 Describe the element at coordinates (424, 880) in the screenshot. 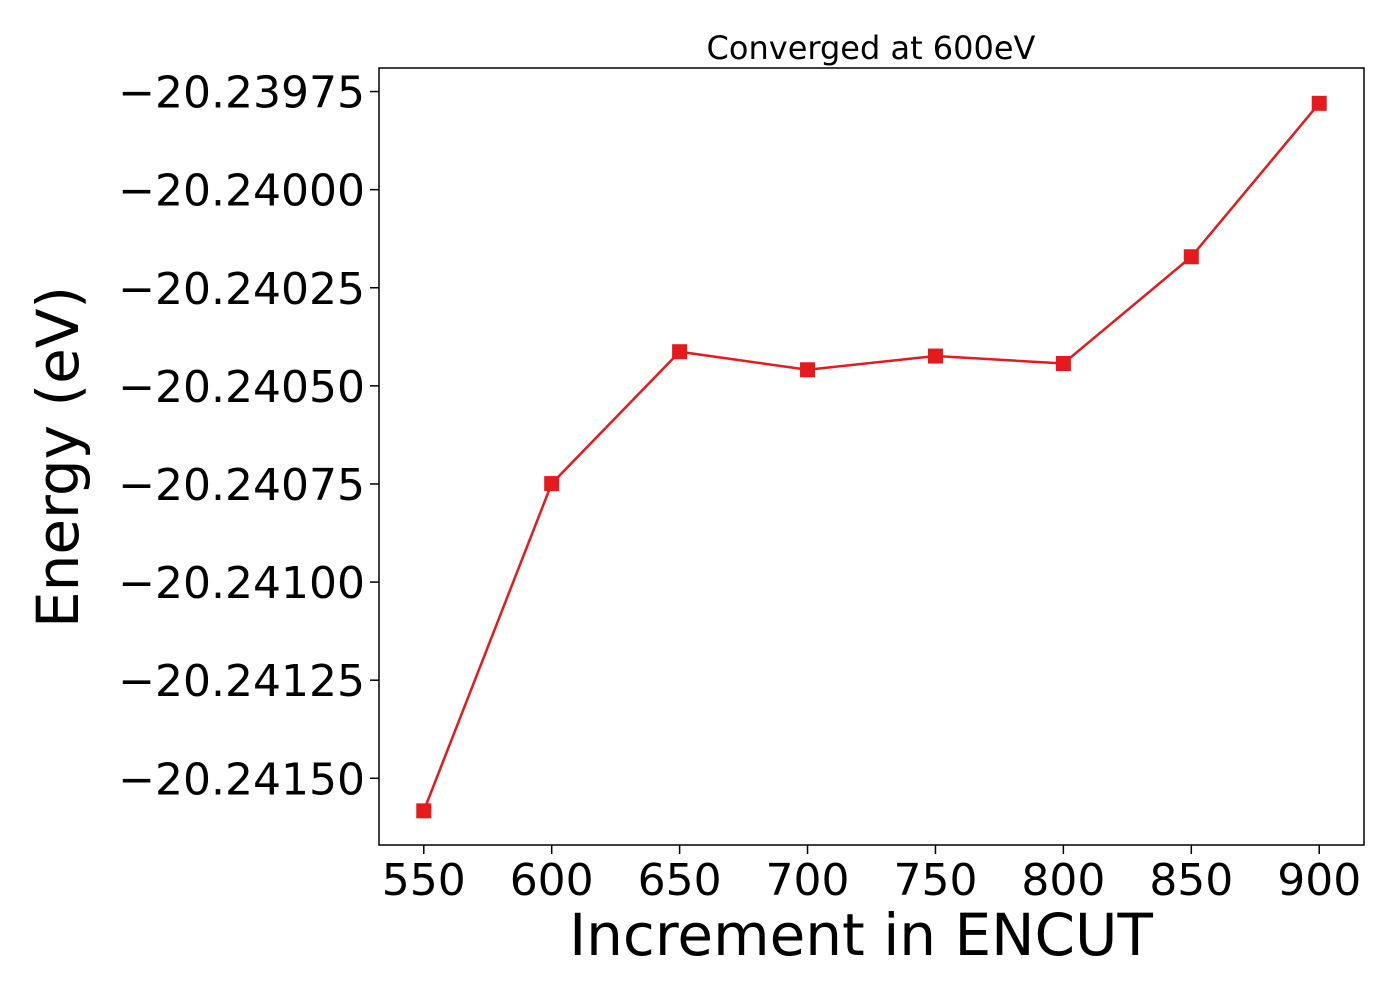

I see `x-tick-label: 550` at that location.